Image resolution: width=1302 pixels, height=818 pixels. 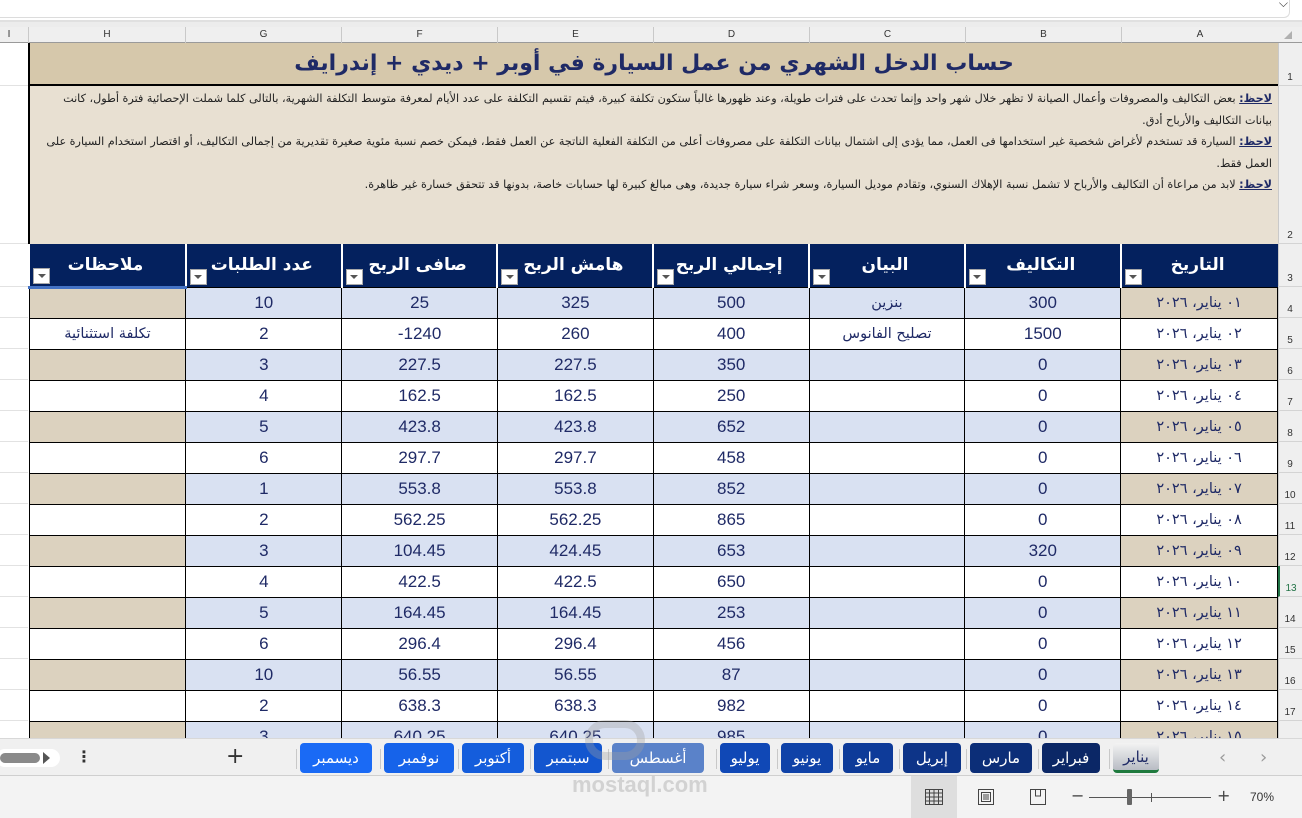 What do you see at coordinates (731, 729) in the screenshot?
I see `cell-gross-profit: 985` at bounding box center [731, 729].